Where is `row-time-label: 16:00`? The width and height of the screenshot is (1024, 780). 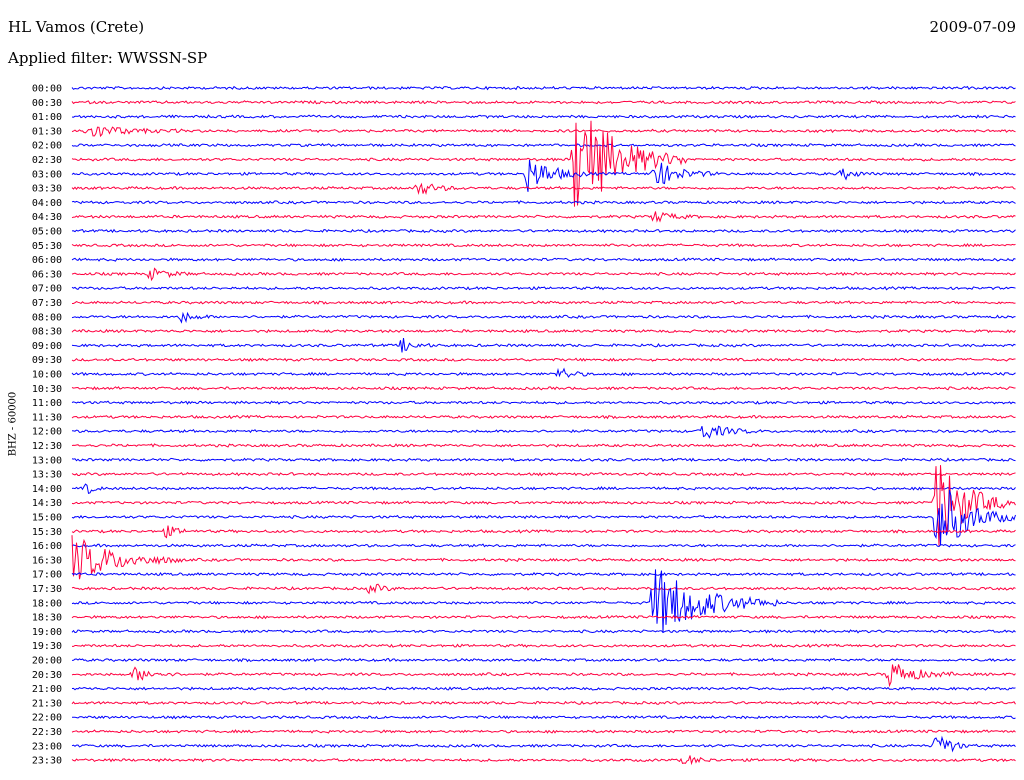 row-time-label: 16:00 is located at coordinates (47, 546).